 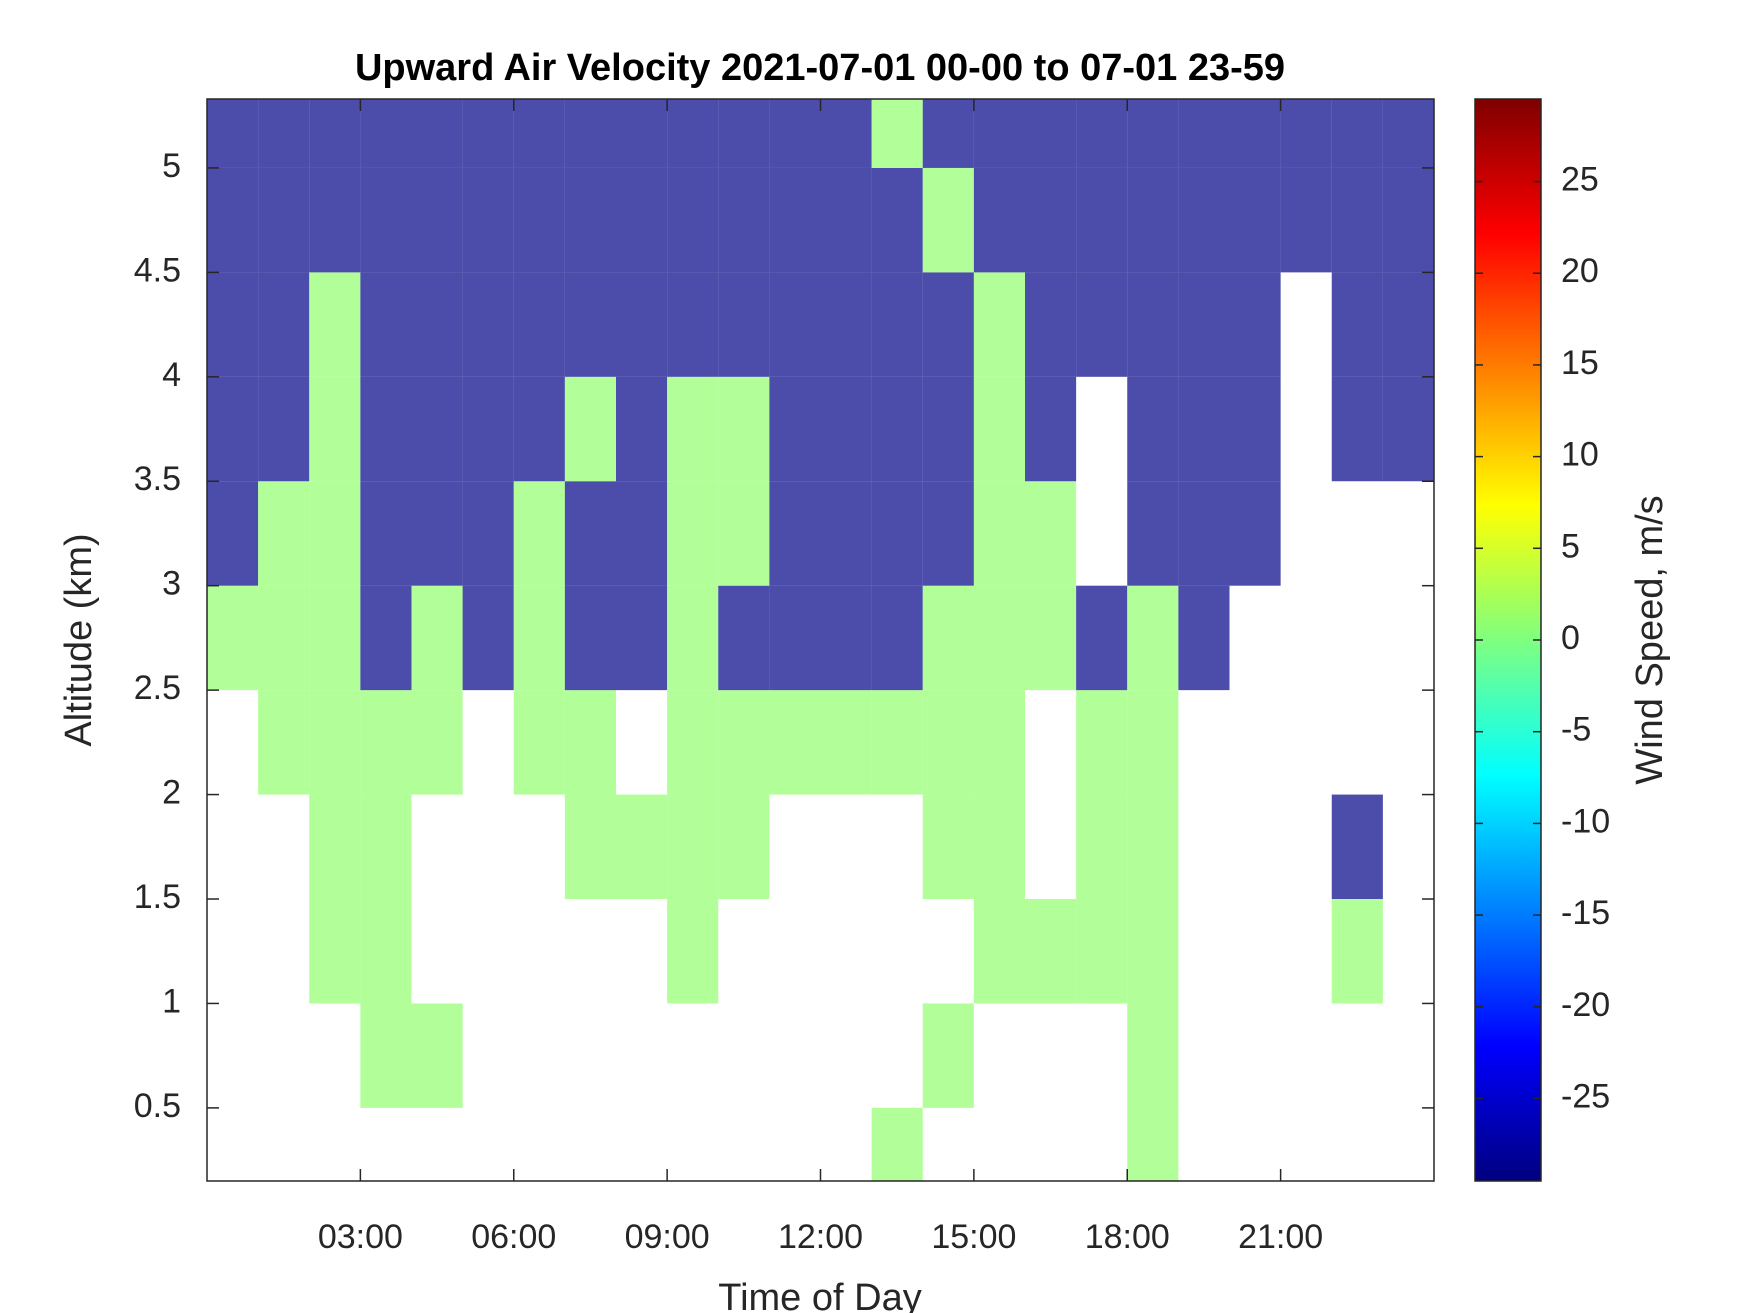 What do you see at coordinates (79, 639) in the screenshot?
I see `y-axis-label: Altitude (km)` at bounding box center [79, 639].